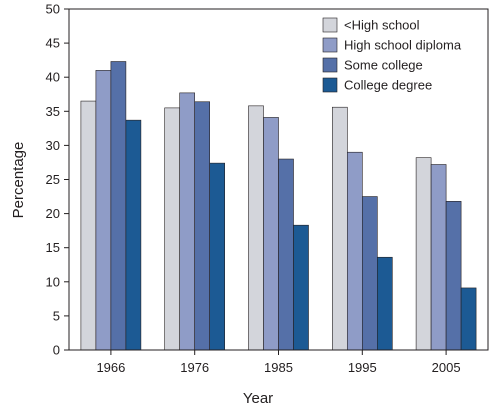 The height and width of the screenshot is (409, 504). What do you see at coordinates (56, 315) in the screenshot?
I see `y-tick-label: 5` at bounding box center [56, 315].